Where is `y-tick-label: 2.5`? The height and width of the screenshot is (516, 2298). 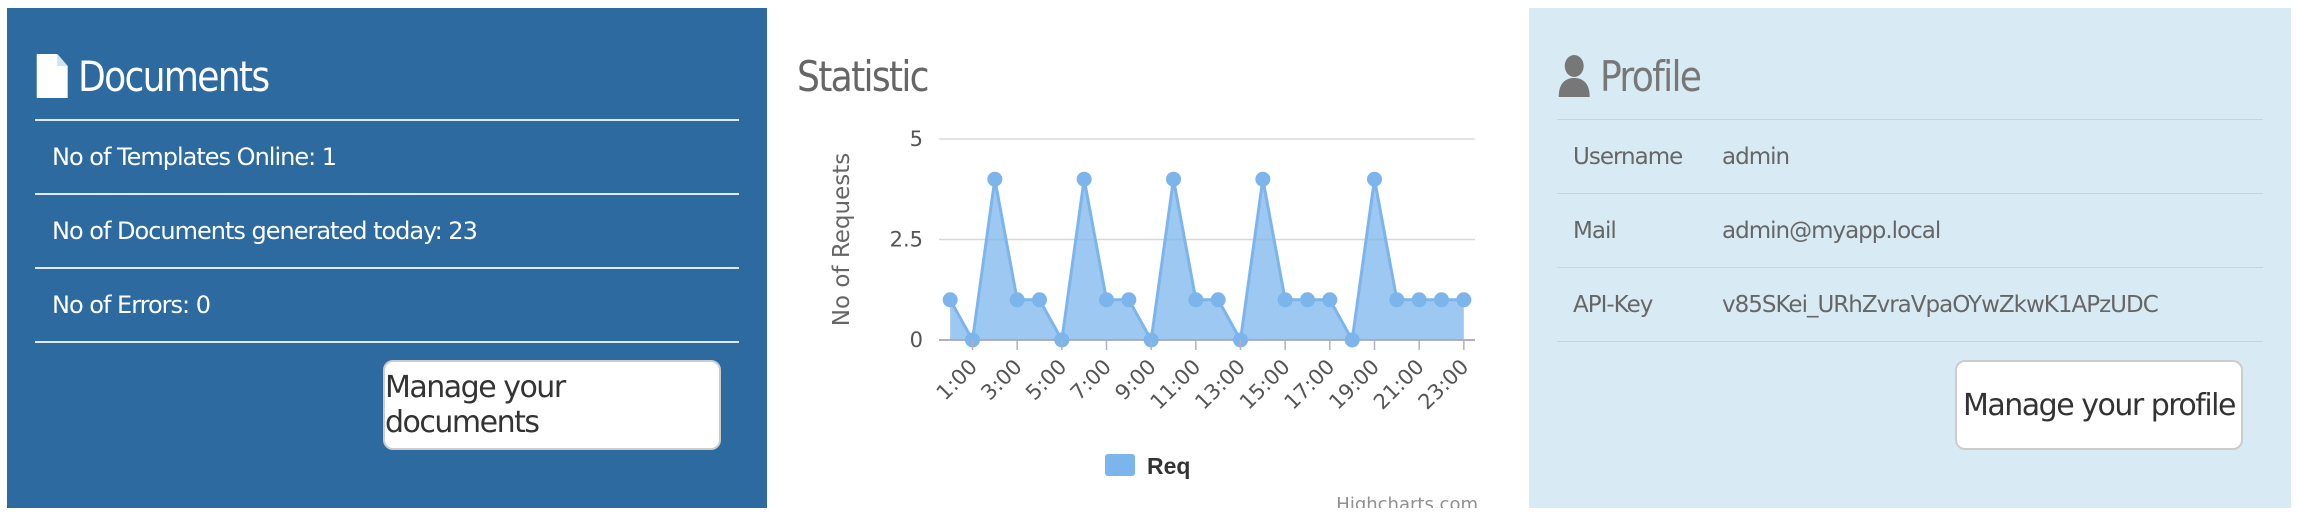 y-tick-label: 2.5 is located at coordinates (906, 240).